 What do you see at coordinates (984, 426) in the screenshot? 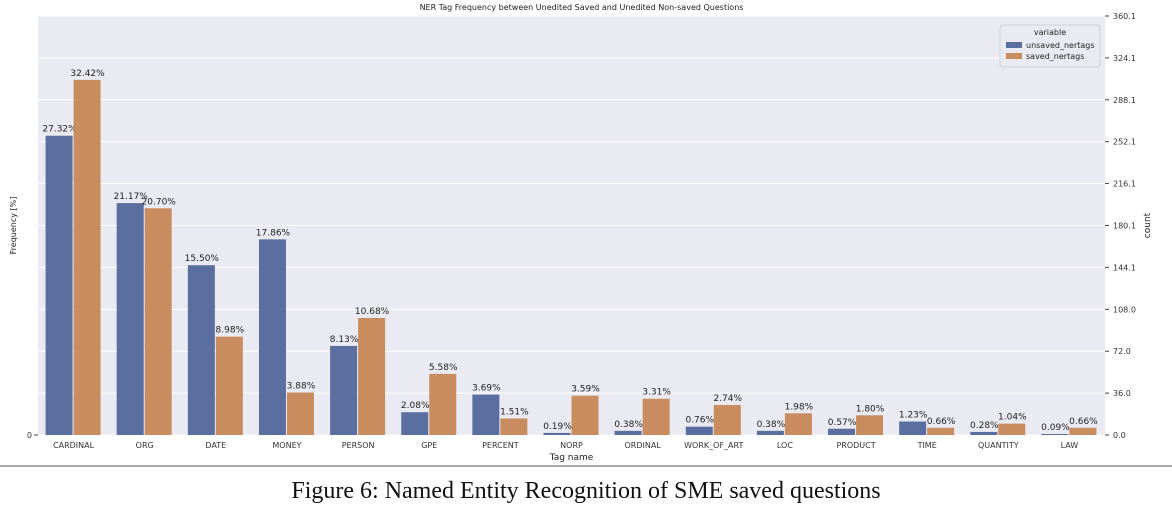
I see `data-label: 0.28%` at bounding box center [984, 426].